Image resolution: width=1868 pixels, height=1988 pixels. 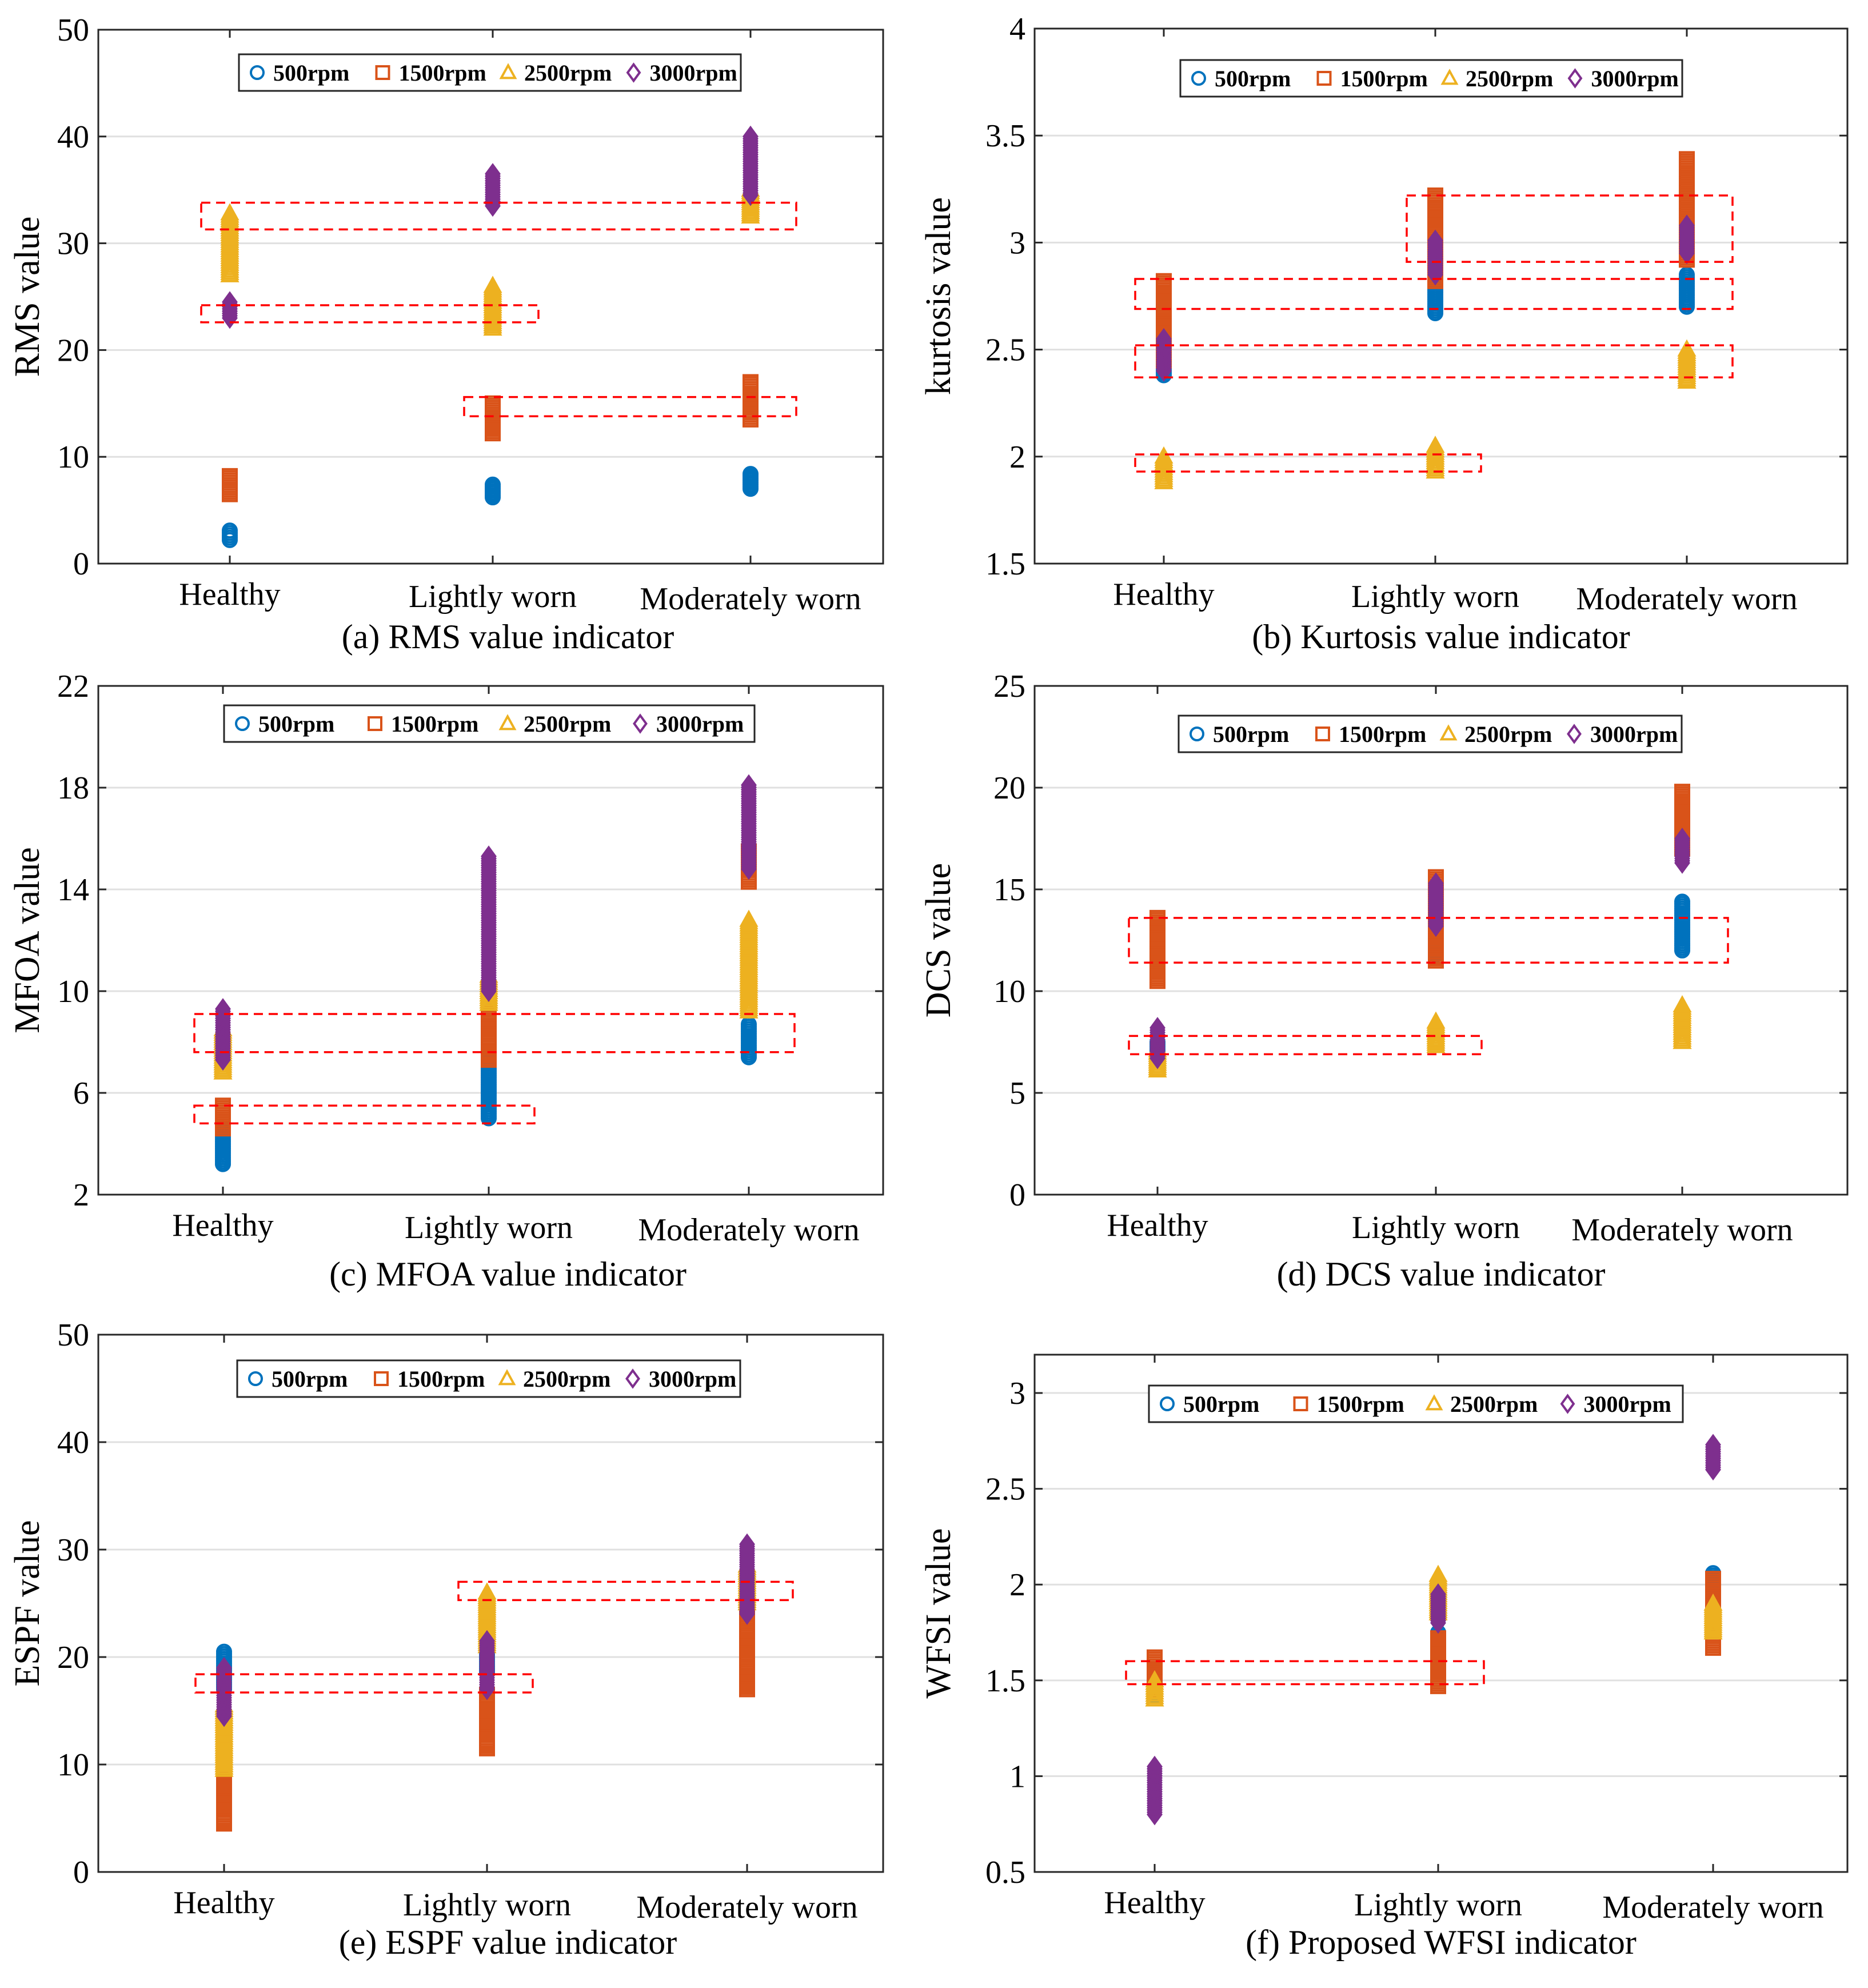 I want to click on legend-label-2500rpm: 2500rpm, so click(x=568, y=73).